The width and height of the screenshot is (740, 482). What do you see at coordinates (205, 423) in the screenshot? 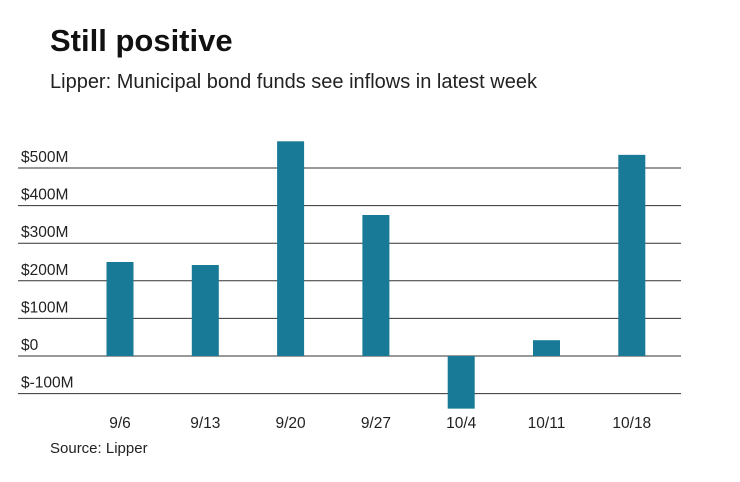
I see `x-category-label: 9/13` at bounding box center [205, 423].